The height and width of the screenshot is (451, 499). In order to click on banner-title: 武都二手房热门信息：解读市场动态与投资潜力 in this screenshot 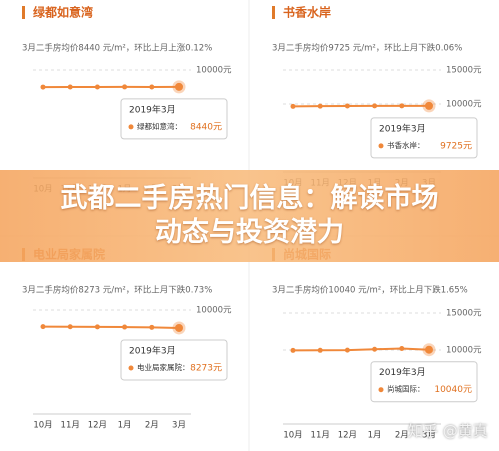, I will do `click(249, 215)`.